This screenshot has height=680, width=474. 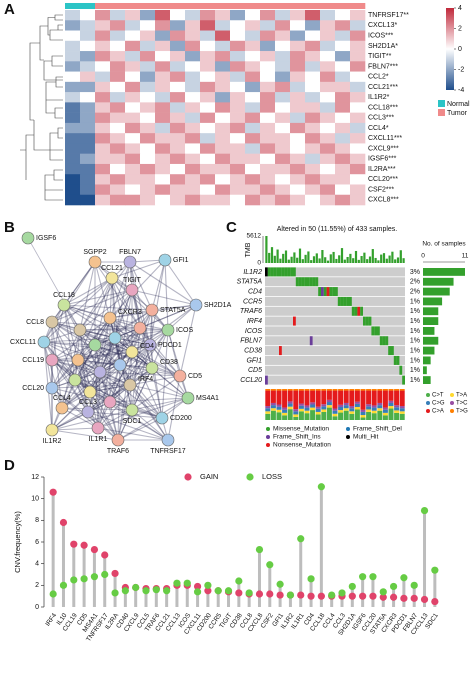 I want to click on network-node-label: IL1R1, so click(x=98, y=439).